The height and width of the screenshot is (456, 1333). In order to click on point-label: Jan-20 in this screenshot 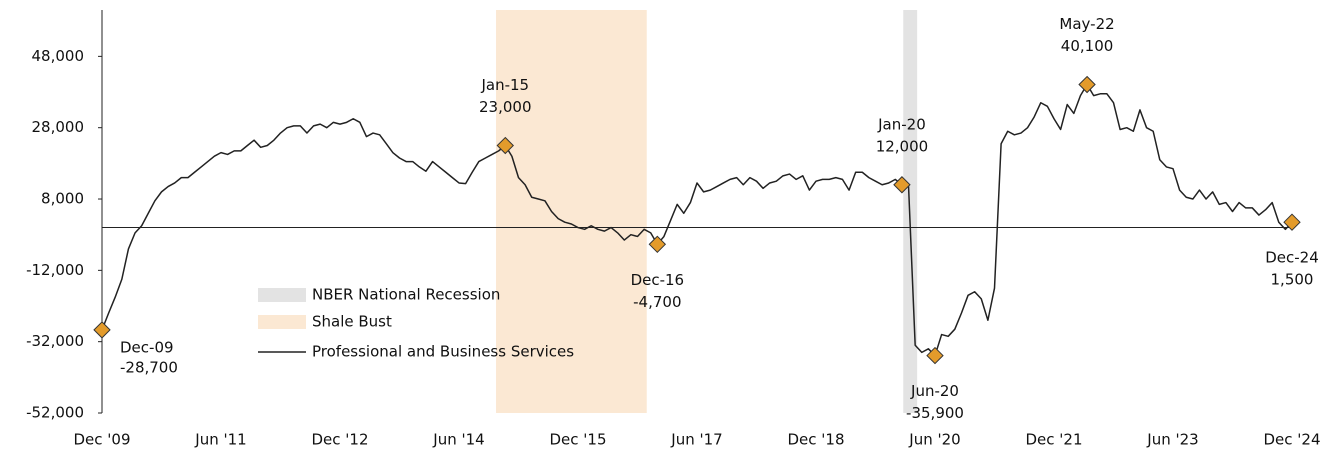, I will do `click(901, 124)`.